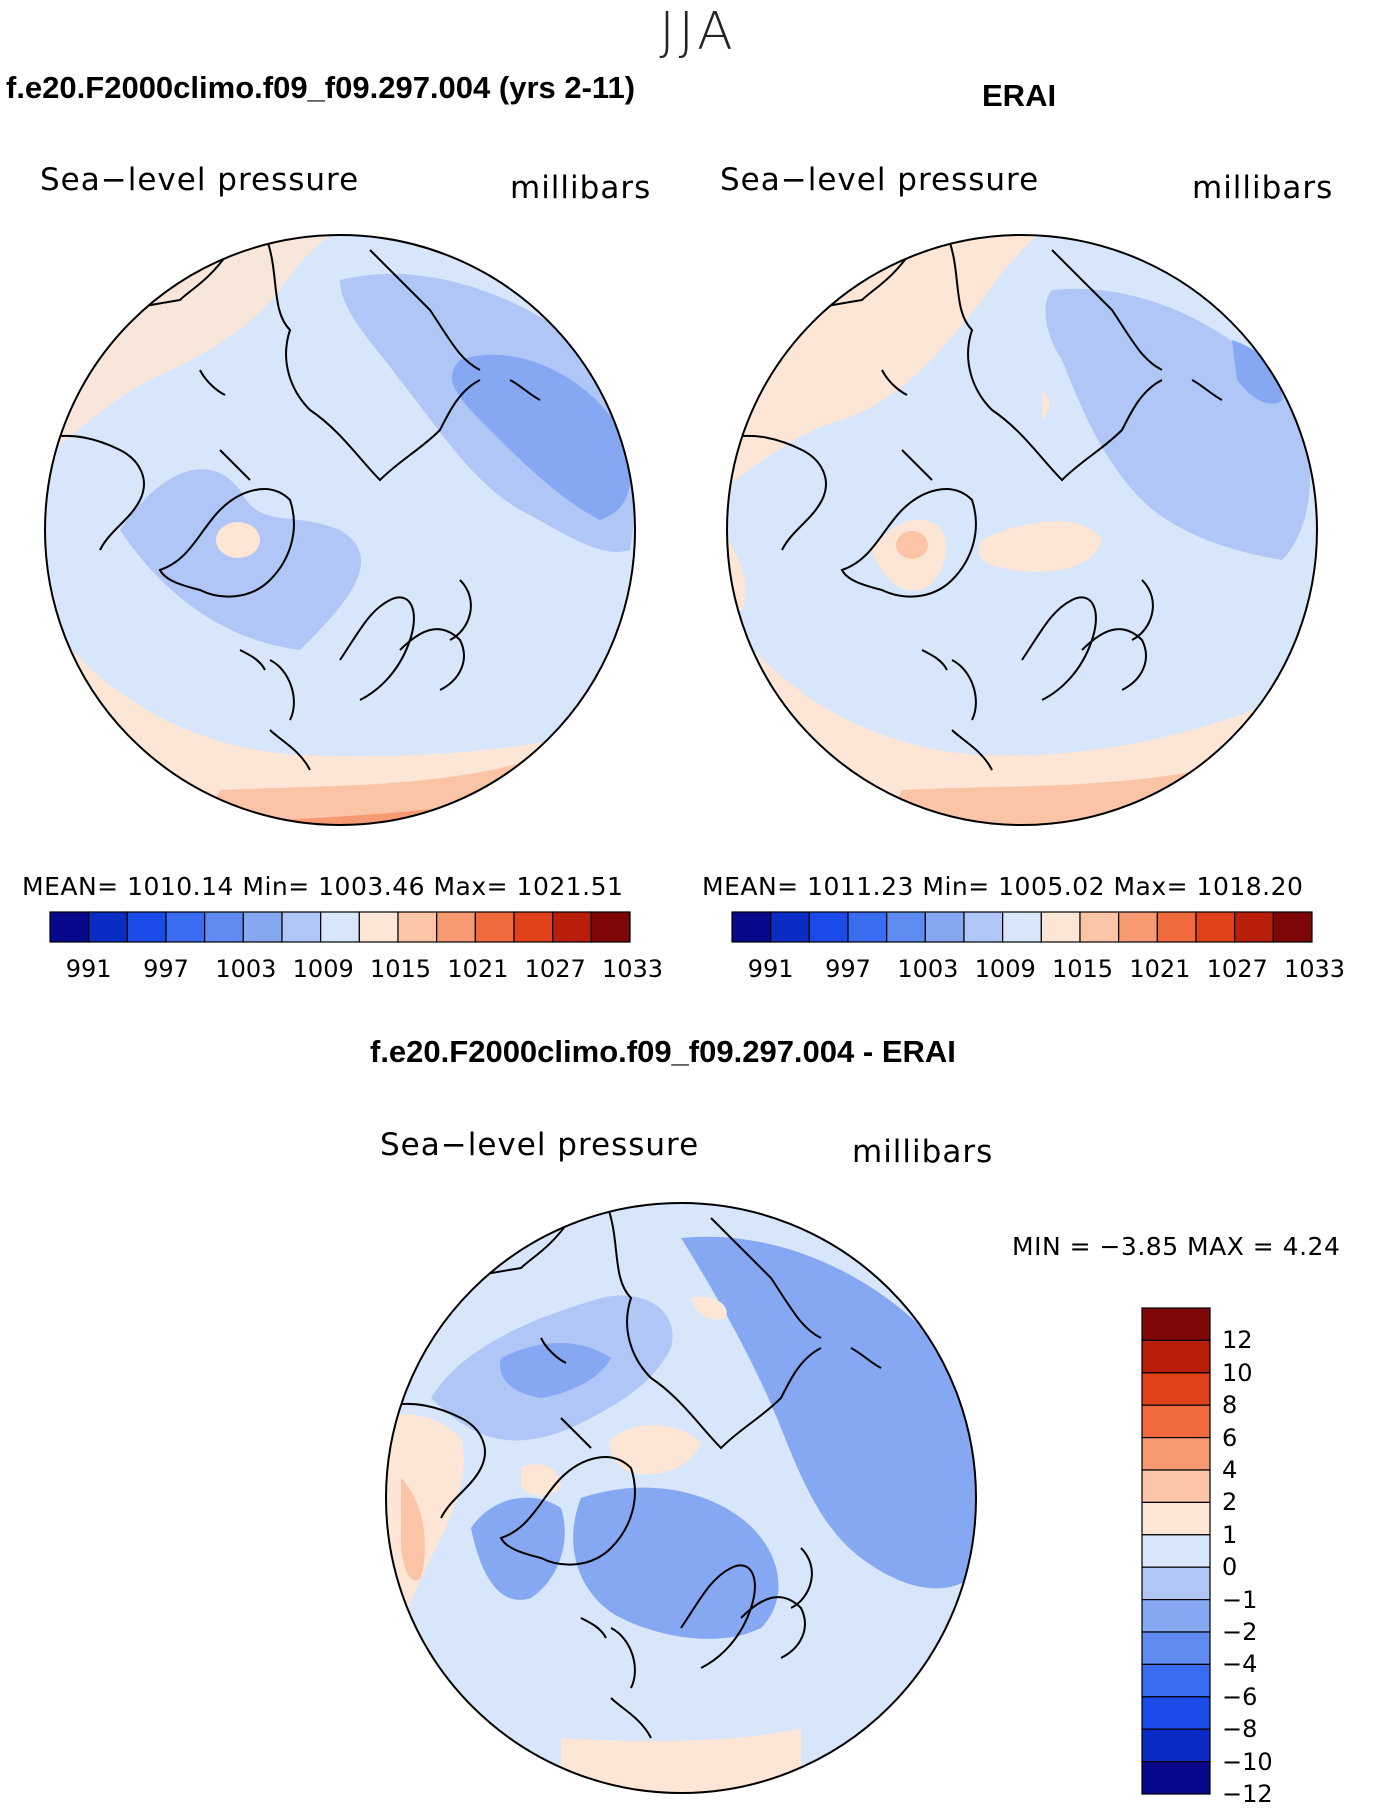 The image size is (1396, 1808). Describe the element at coordinates (1038, 970) in the screenshot. I see `obs-colorbar-labels: 991 997 1003 1009 1015 1021 1027 1033` at that location.